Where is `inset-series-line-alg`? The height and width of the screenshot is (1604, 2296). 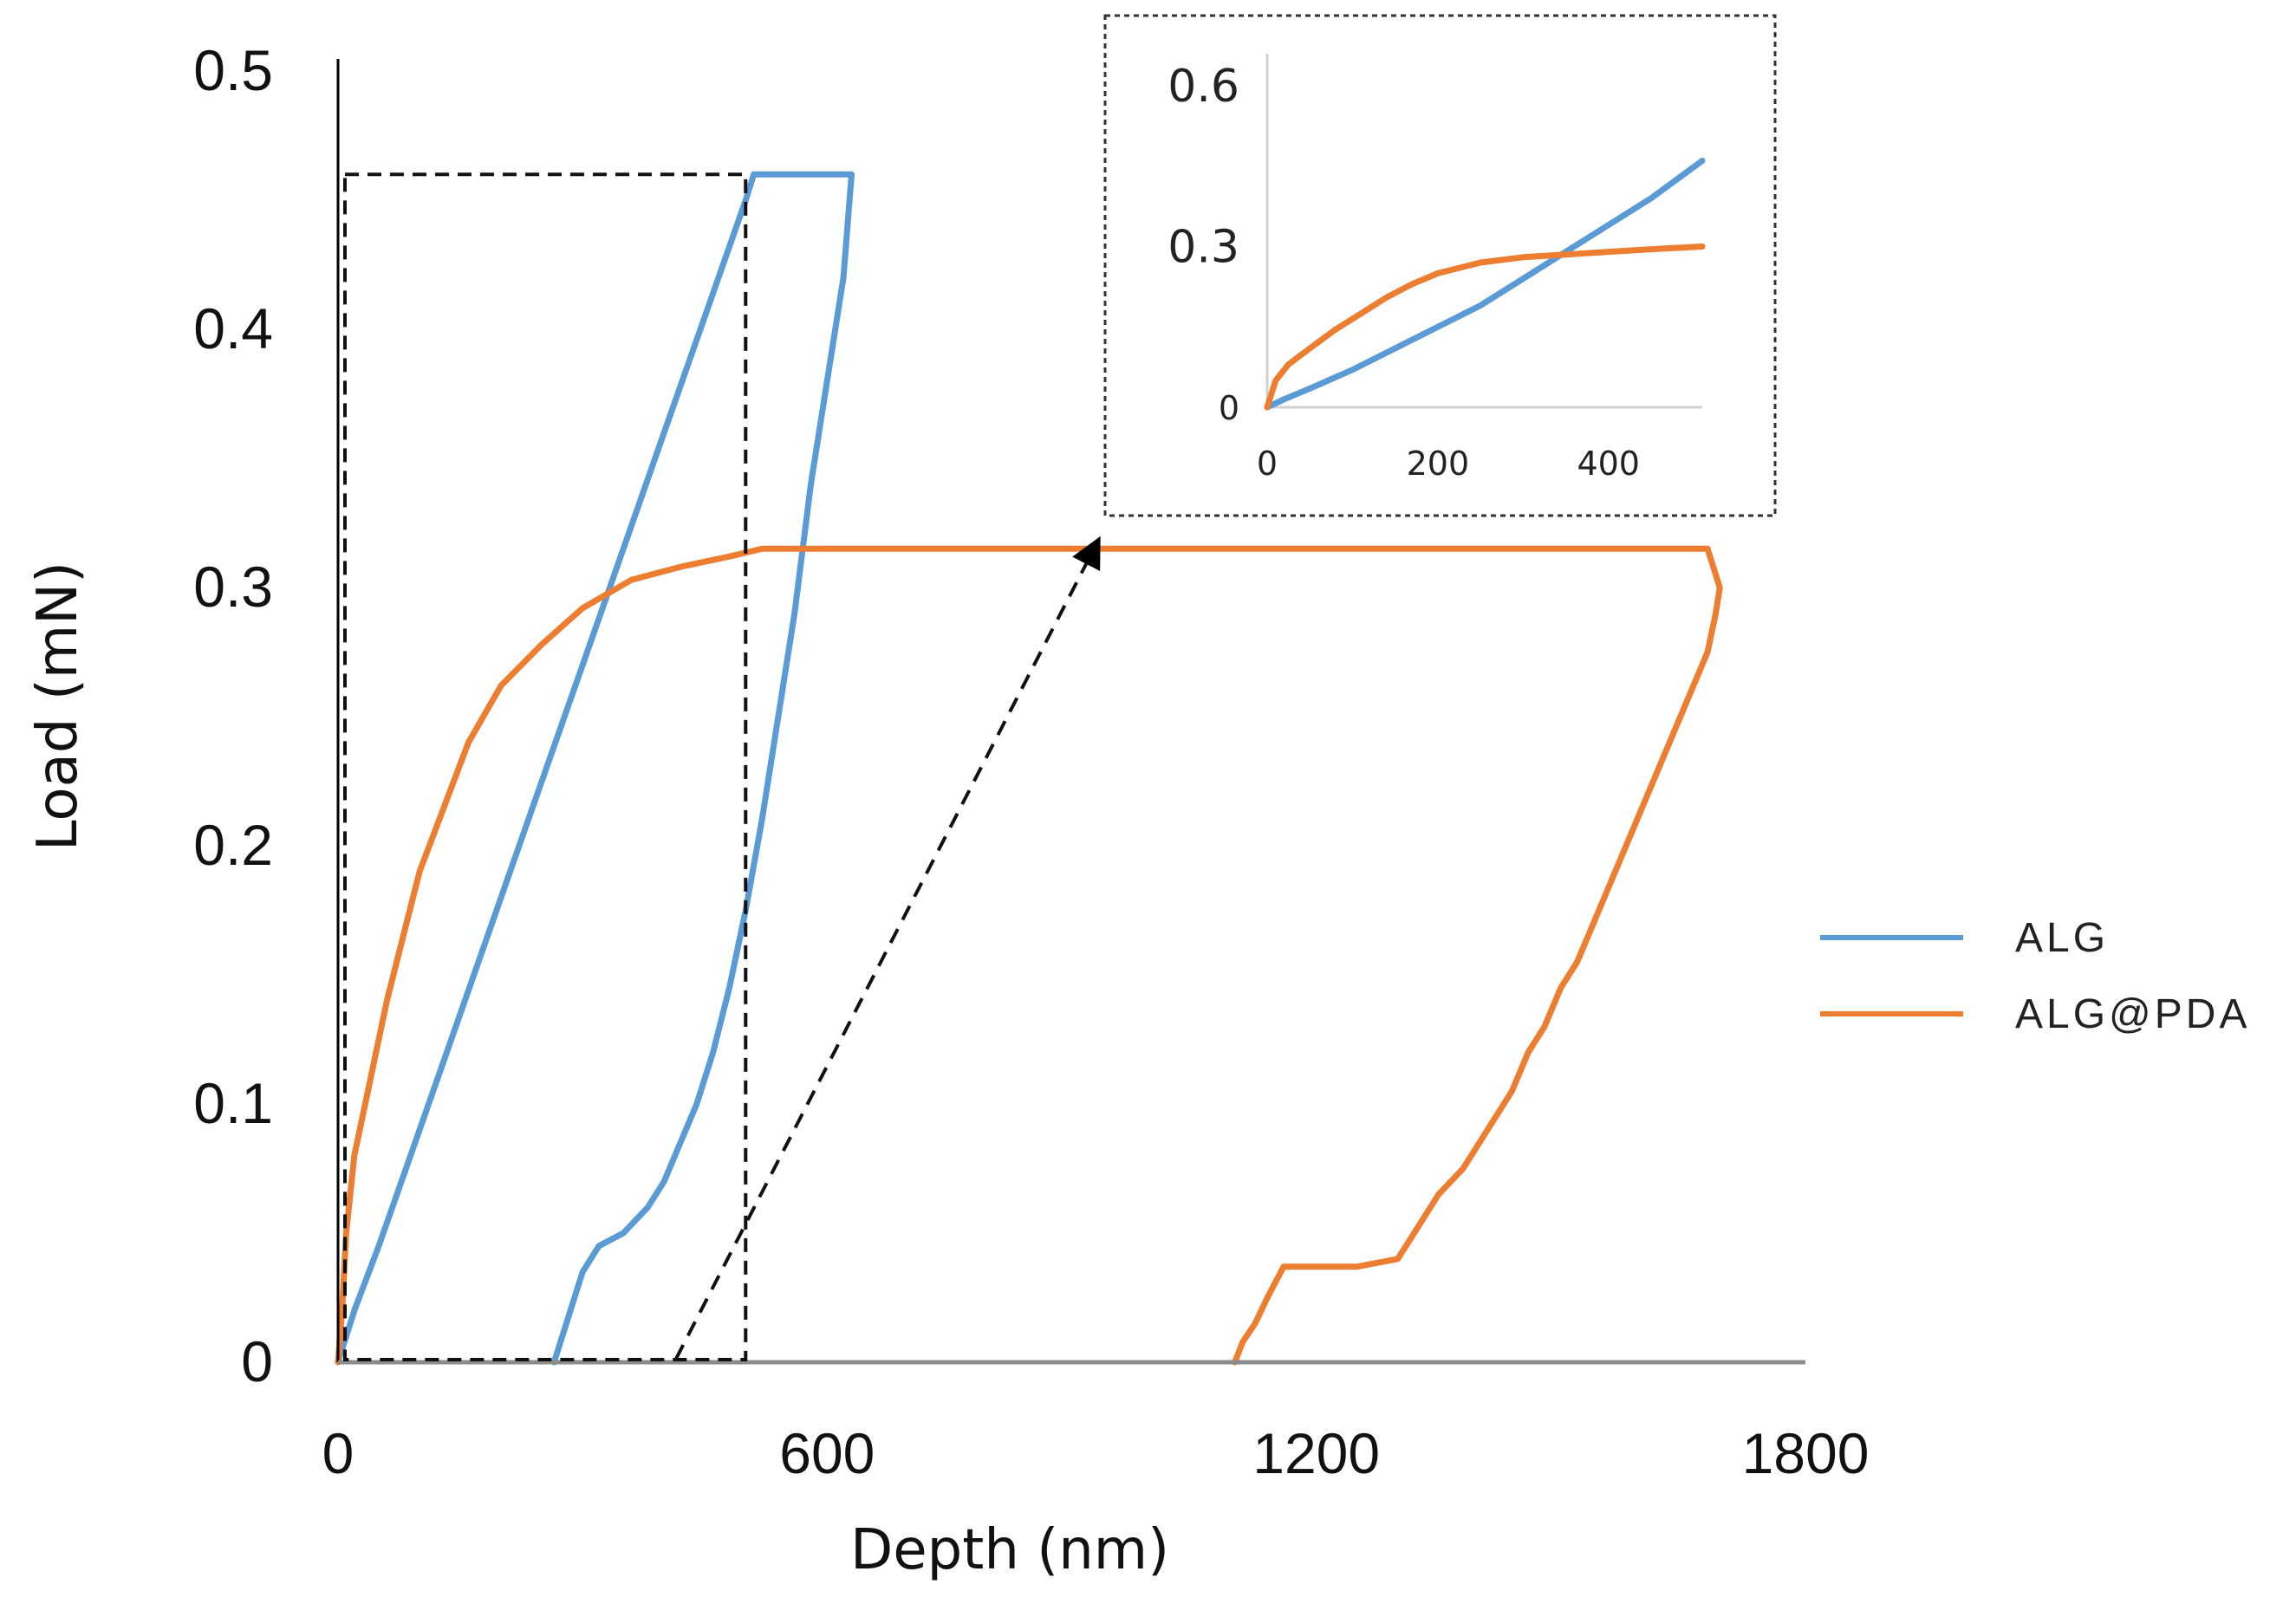
inset-series-line-alg is located at coordinates (1485, 284).